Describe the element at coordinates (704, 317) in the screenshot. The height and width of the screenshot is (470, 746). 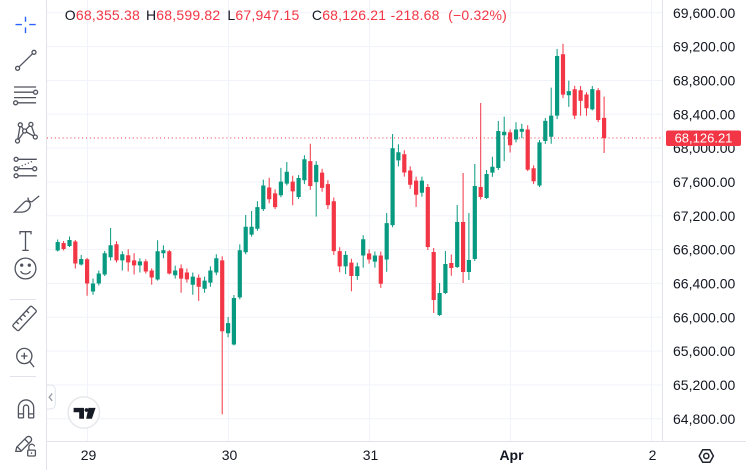
I see `svg-text: 66,000.00` at that location.